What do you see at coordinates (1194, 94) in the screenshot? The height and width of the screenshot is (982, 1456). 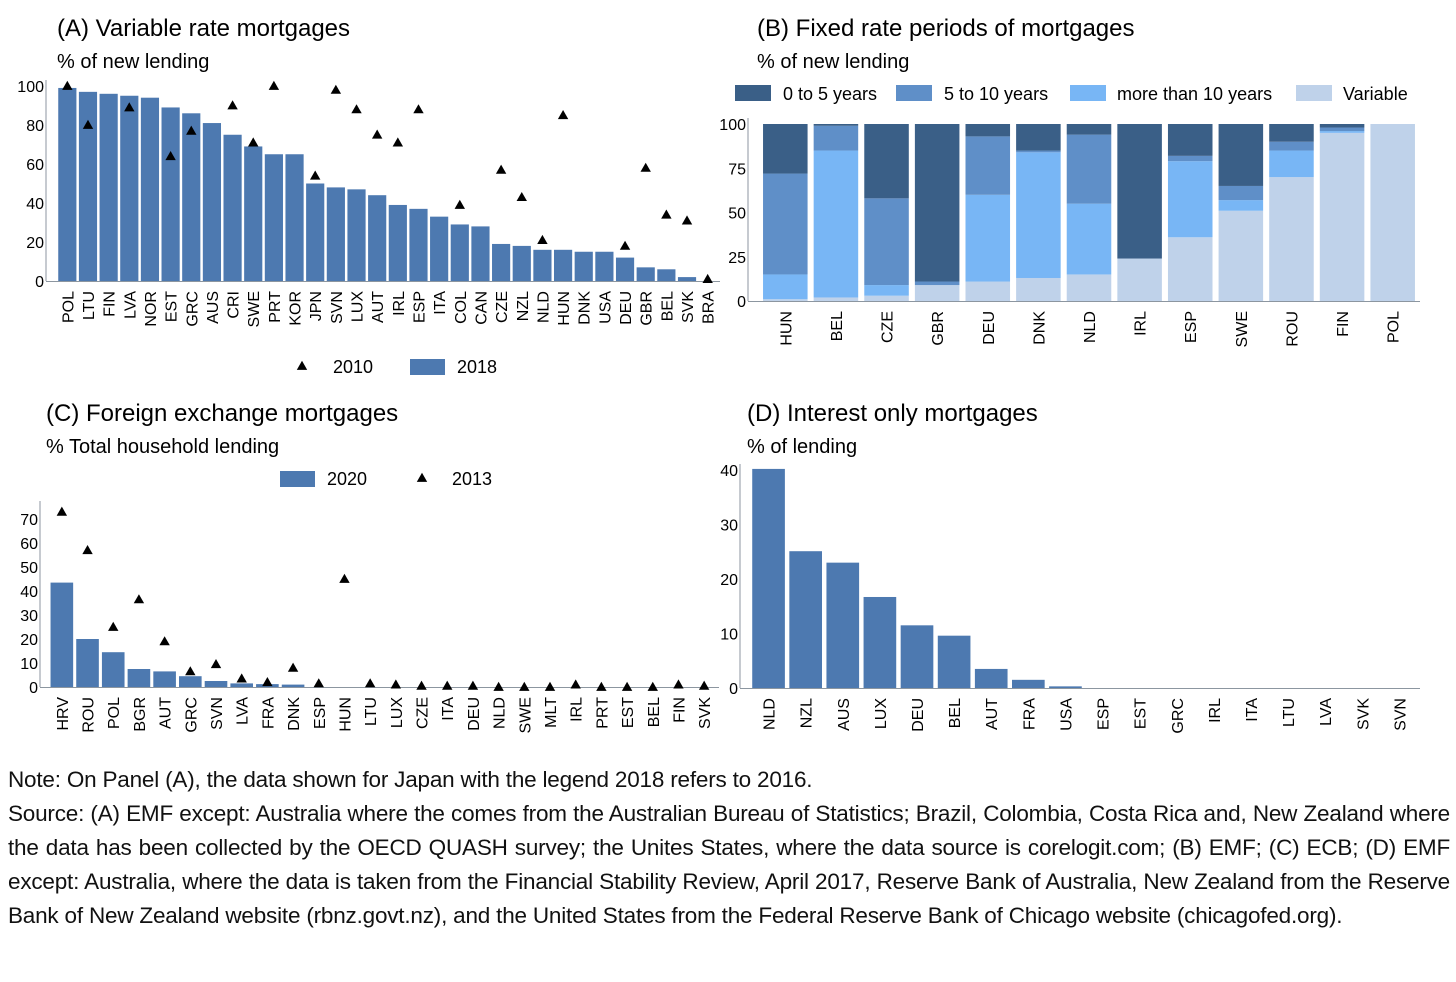 I see `legend-b-label: more than 10 years` at bounding box center [1194, 94].